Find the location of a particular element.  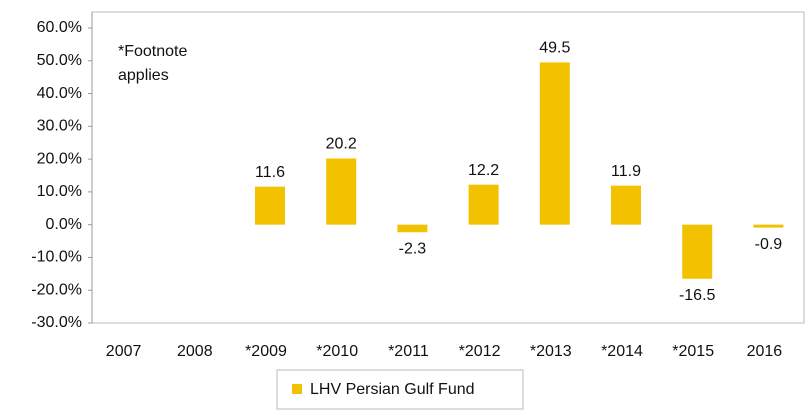

data-label: 11.6 is located at coordinates (270, 172).